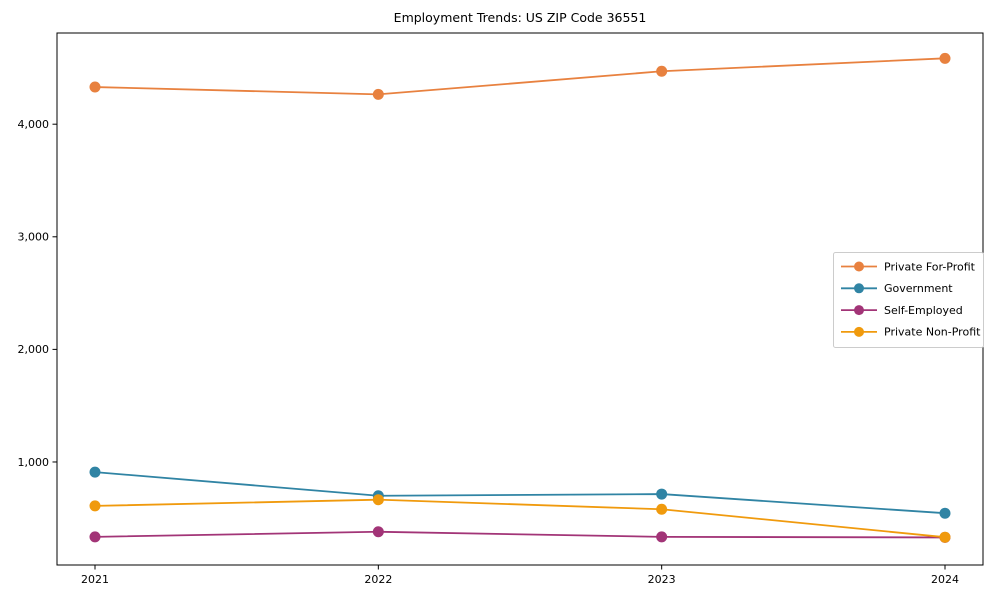 The image size is (1000, 600). I want to click on x-tick-label: 2021, so click(95, 579).